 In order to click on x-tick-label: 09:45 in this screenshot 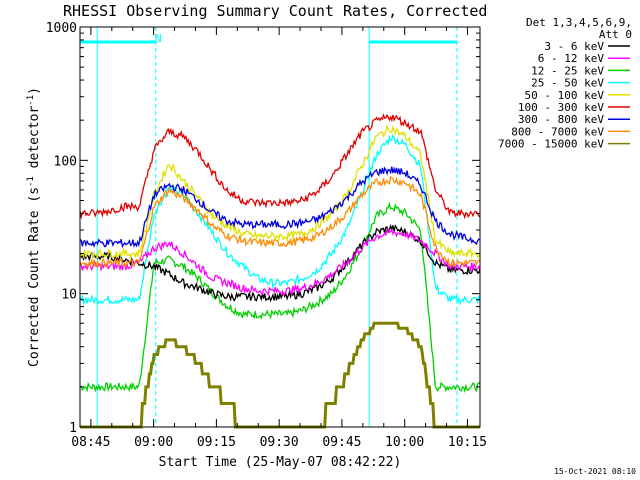, I will do `click(341, 442)`.